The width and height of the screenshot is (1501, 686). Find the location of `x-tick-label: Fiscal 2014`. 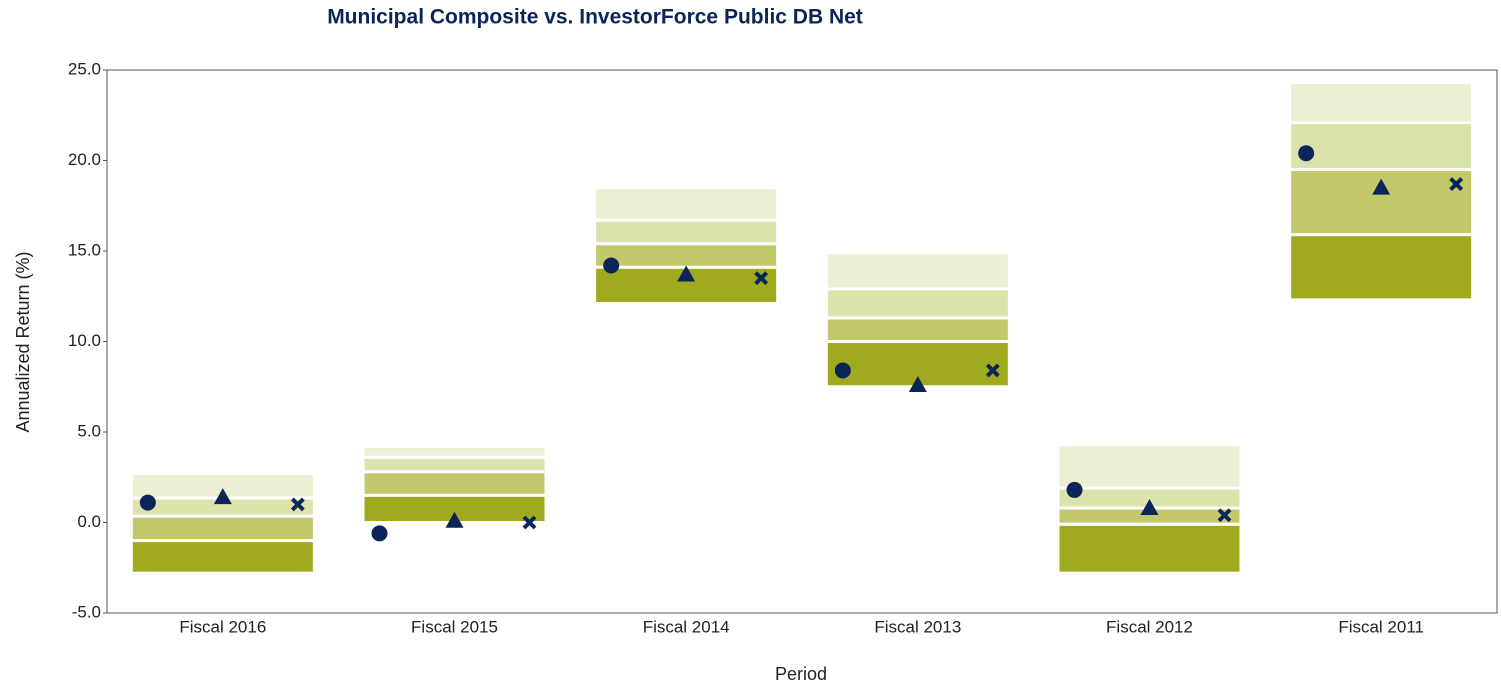

x-tick-label: Fiscal 2014 is located at coordinates (686, 626).